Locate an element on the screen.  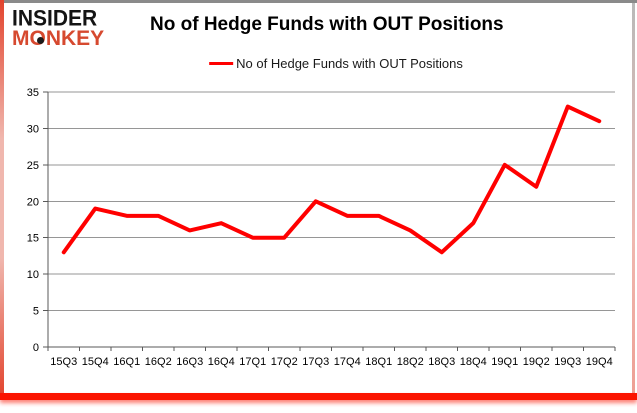
legend-label: No of Hedge Funds with OUT Positions is located at coordinates (349, 63).